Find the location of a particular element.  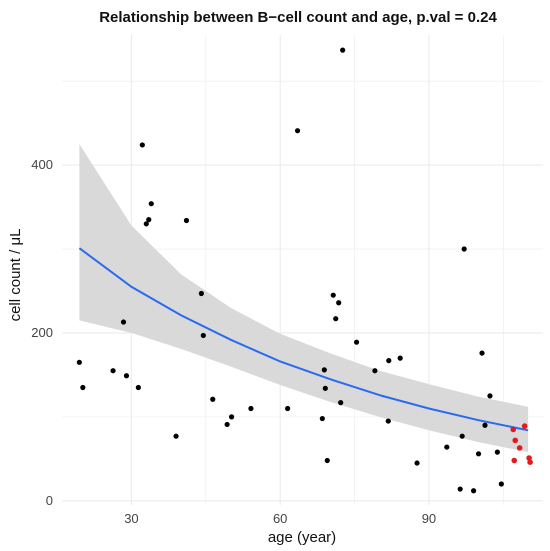

x-tick-label: 90 is located at coordinates (429, 518).